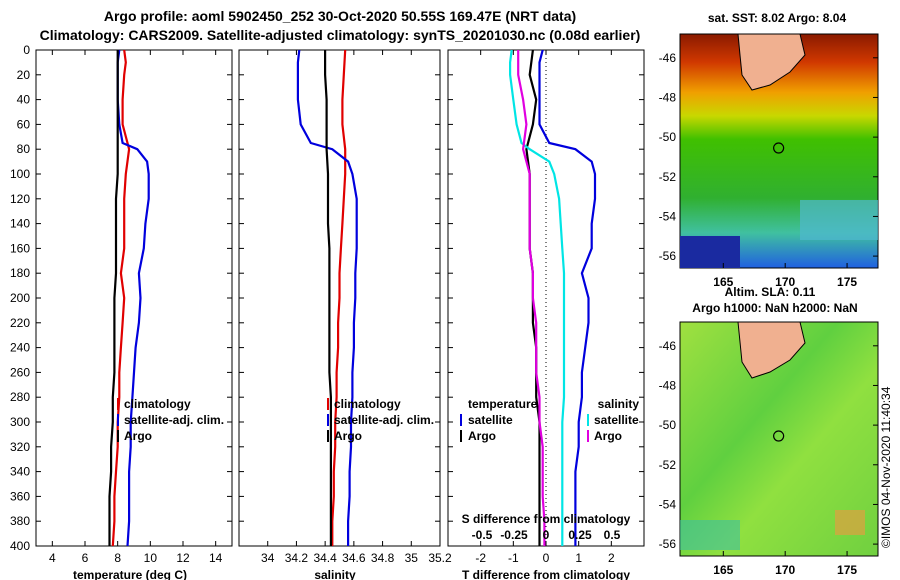 This screenshot has width=900, height=580. What do you see at coordinates (130, 574) in the screenshot?
I see `temperature-xlabel: temperature (deg C)` at bounding box center [130, 574].